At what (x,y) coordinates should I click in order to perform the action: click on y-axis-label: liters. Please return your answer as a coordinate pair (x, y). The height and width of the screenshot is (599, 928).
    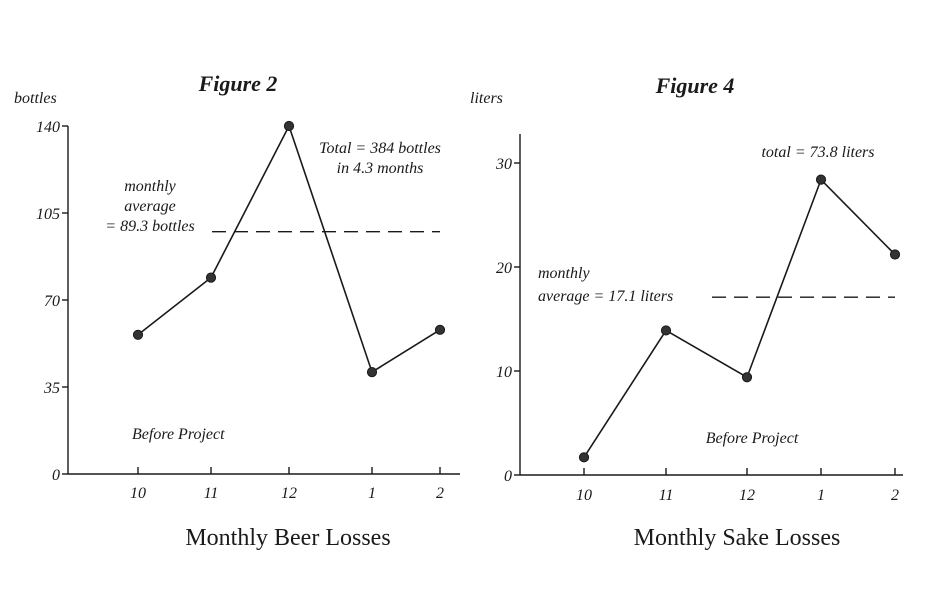
    Looking at the image, I should click on (486, 98).